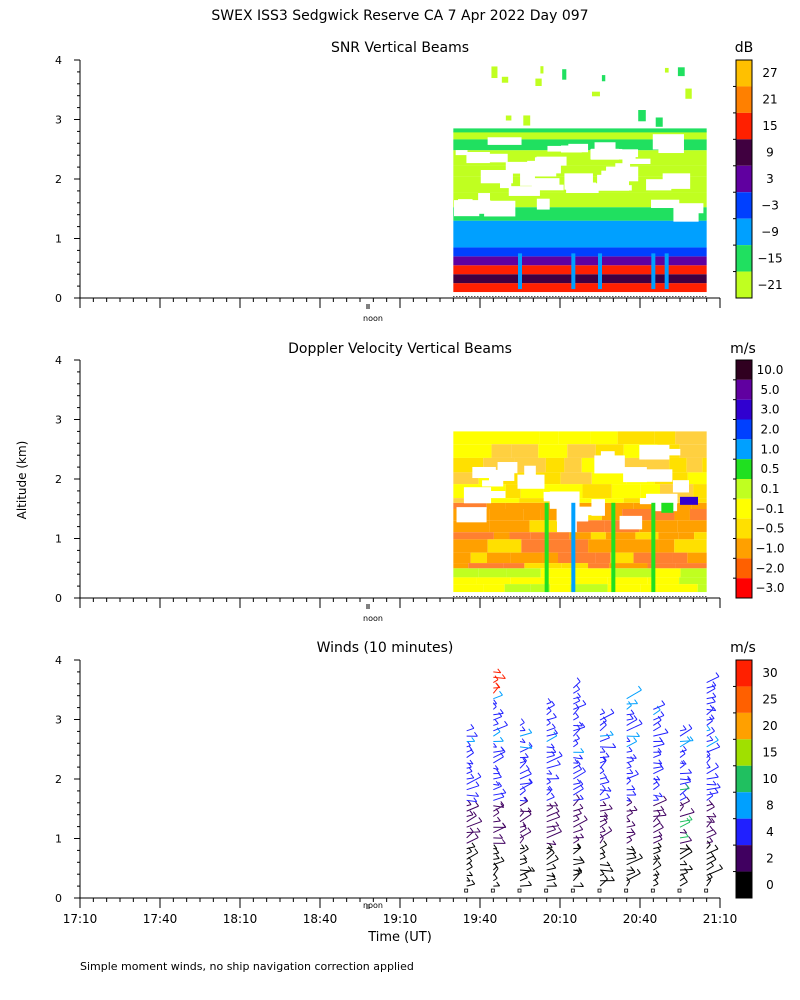 The width and height of the screenshot is (800, 1000). What do you see at coordinates (400, 48) in the screenshot?
I see `panel-title-snr: SNR Vertical Beams` at bounding box center [400, 48].